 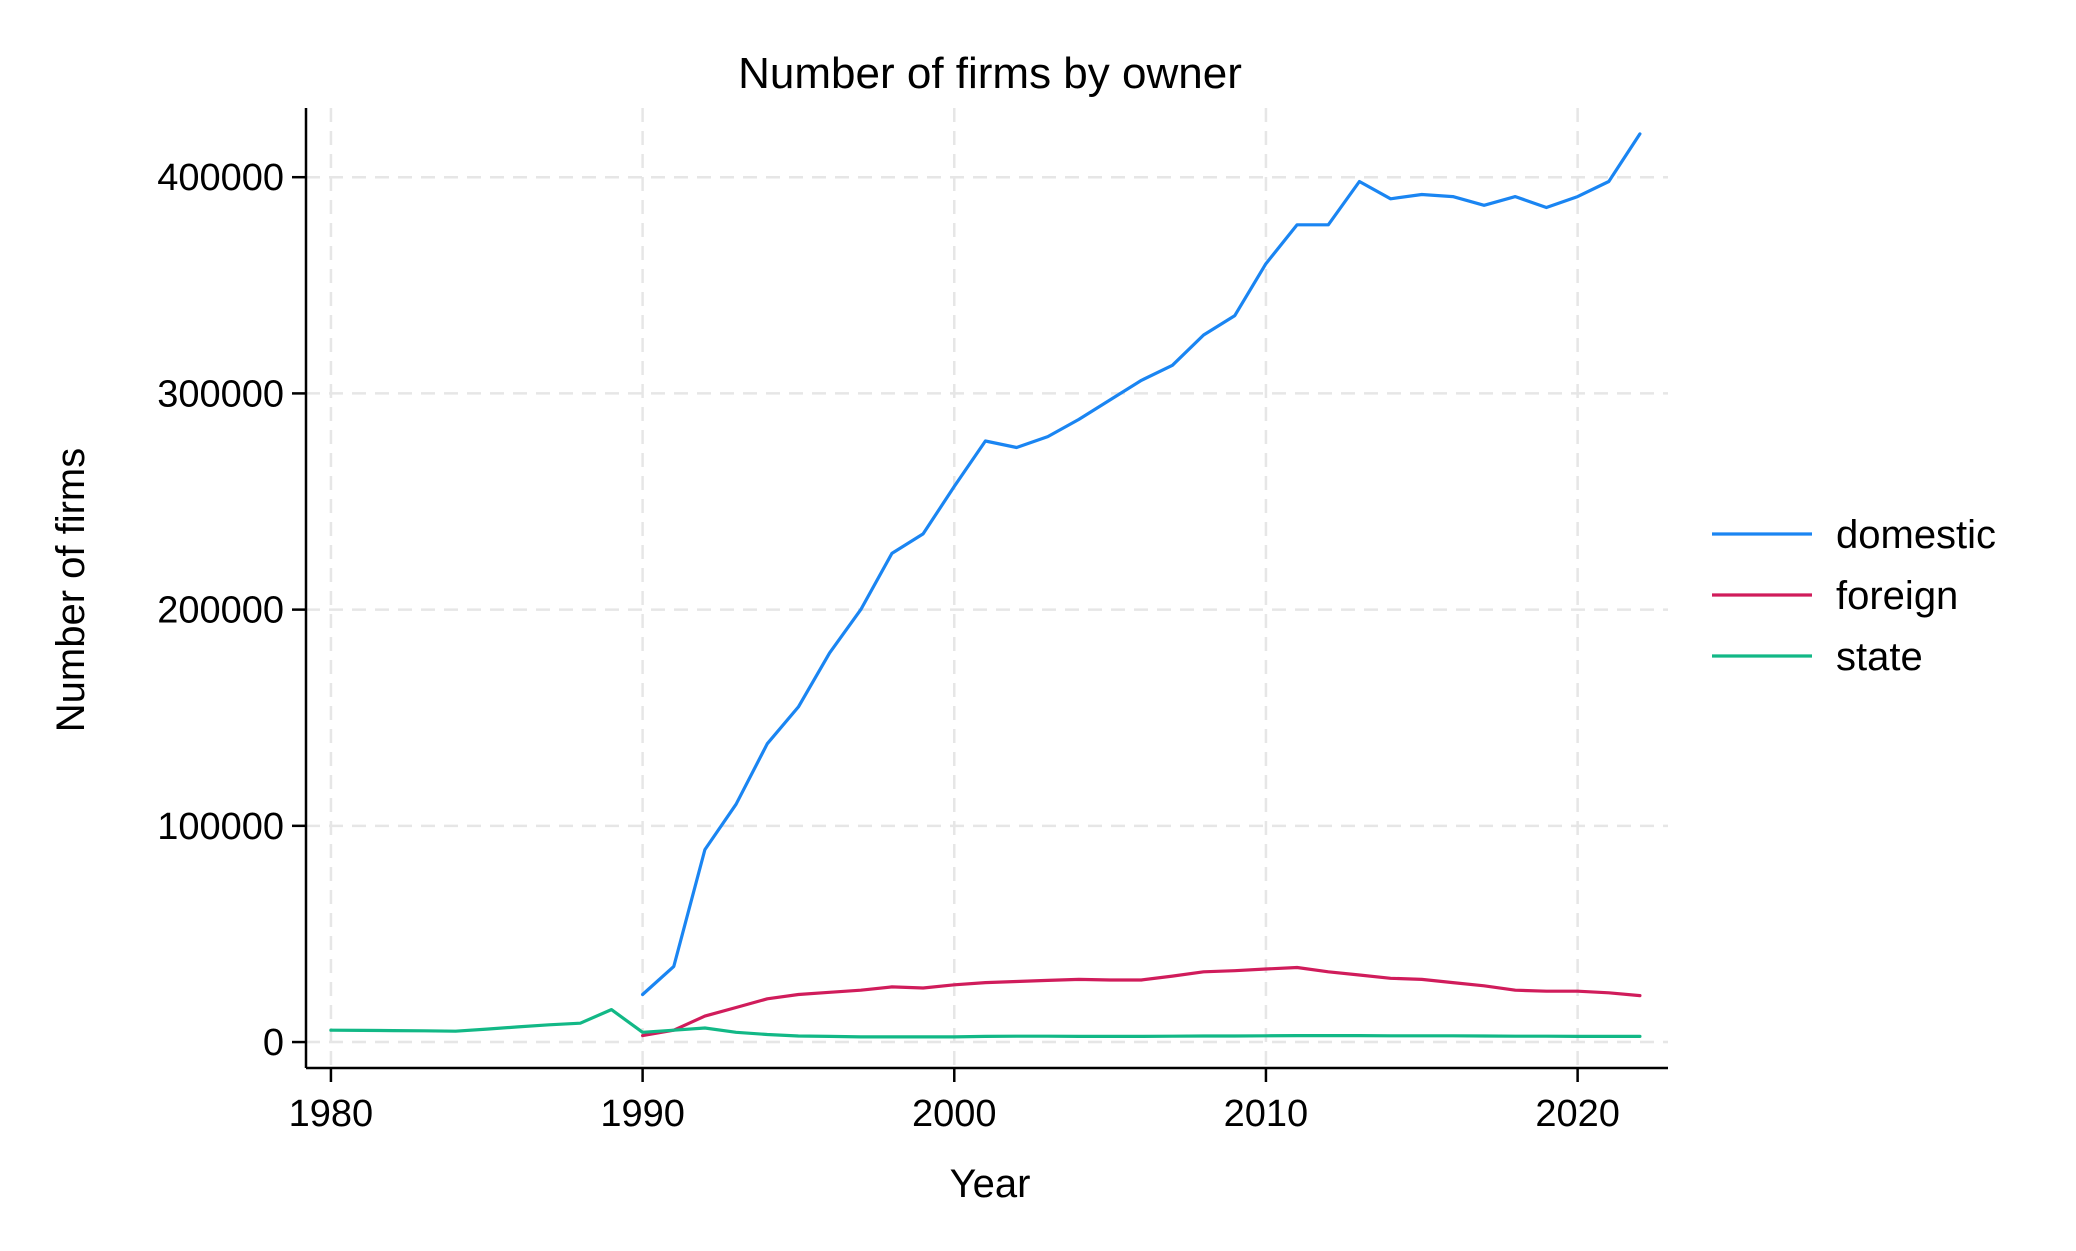 What do you see at coordinates (642, 1114) in the screenshot?
I see `x-tick-label: 1990` at bounding box center [642, 1114].